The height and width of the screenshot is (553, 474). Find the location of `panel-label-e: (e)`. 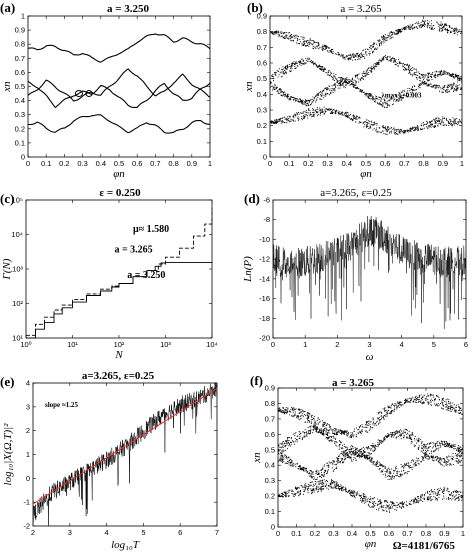

panel-label-e: (e) is located at coordinates (7, 381).